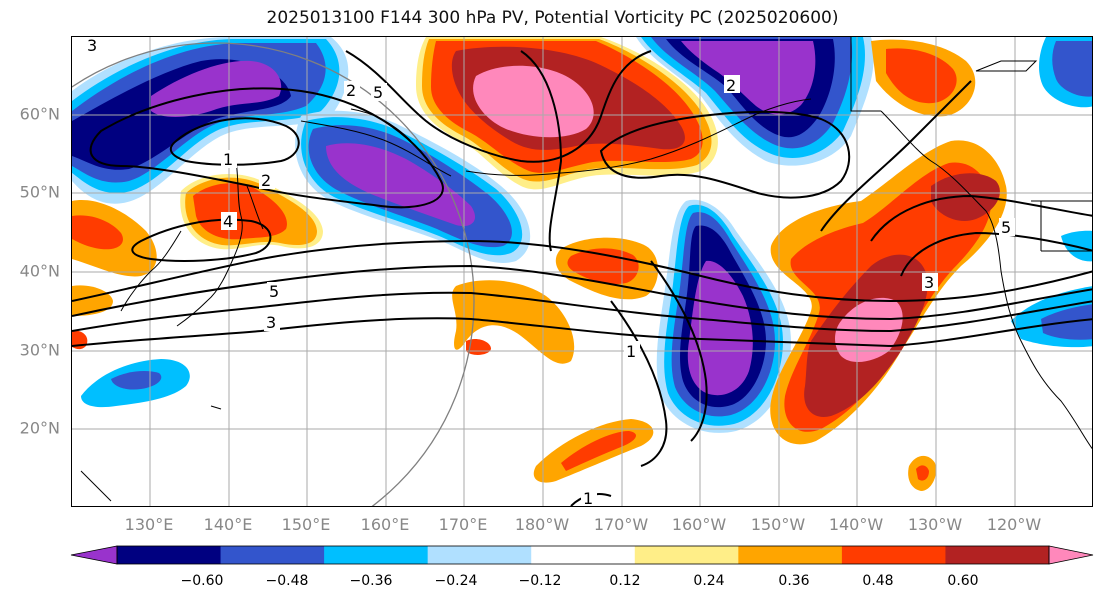  What do you see at coordinates (631, 351) in the screenshot?
I see `contour-label-1-trough: 1` at bounding box center [631, 351].